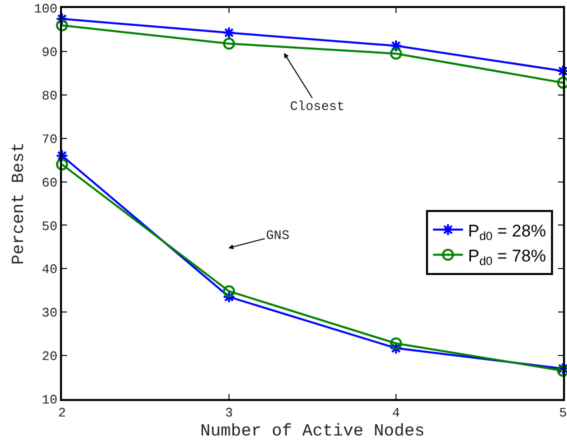 The image size is (567, 443). What do you see at coordinates (507, 257) in the screenshot?
I see `legend-label: P$_{d0}$ = 78%` at bounding box center [507, 257].